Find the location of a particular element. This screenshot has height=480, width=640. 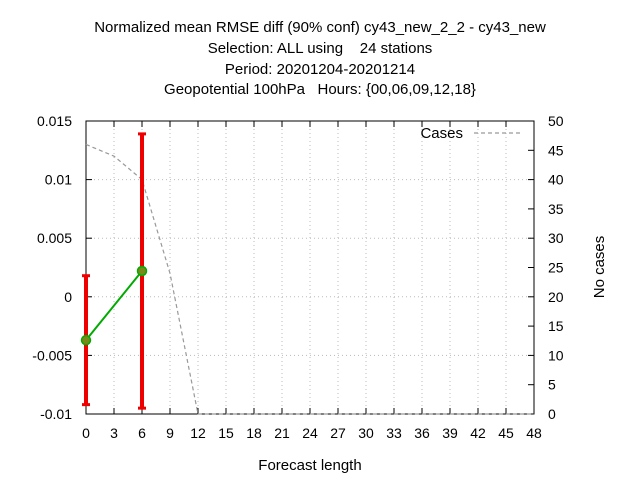

x-tick-label: 39 is located at coordinates (450, 433).